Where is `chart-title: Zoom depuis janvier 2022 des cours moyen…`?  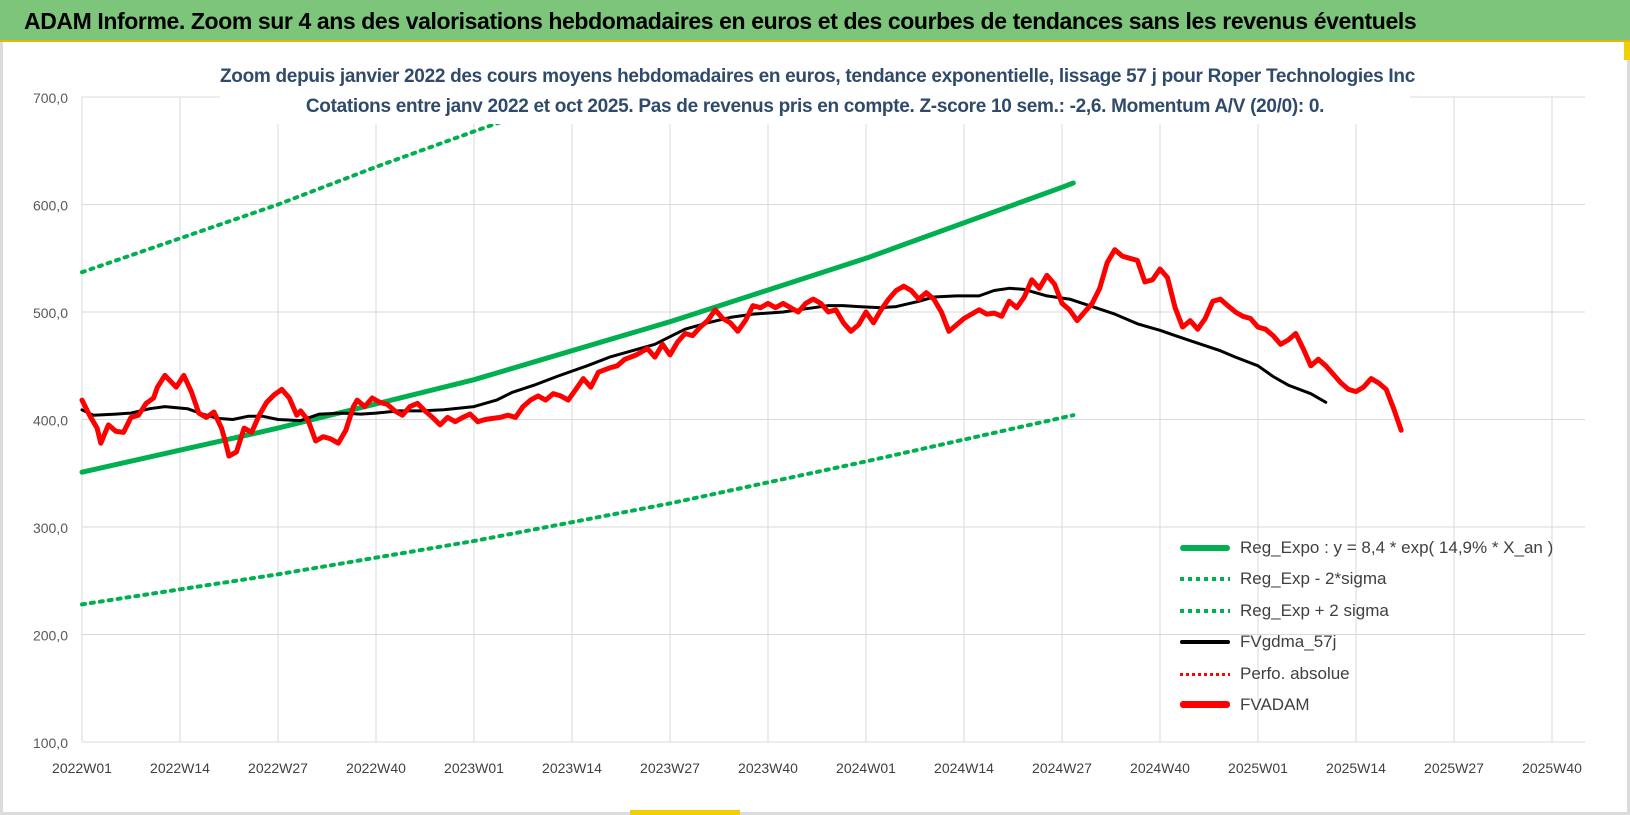 chart-title: Zoom depuis janvier 2022 des cours moyen… is located at coordinates (817, 76).